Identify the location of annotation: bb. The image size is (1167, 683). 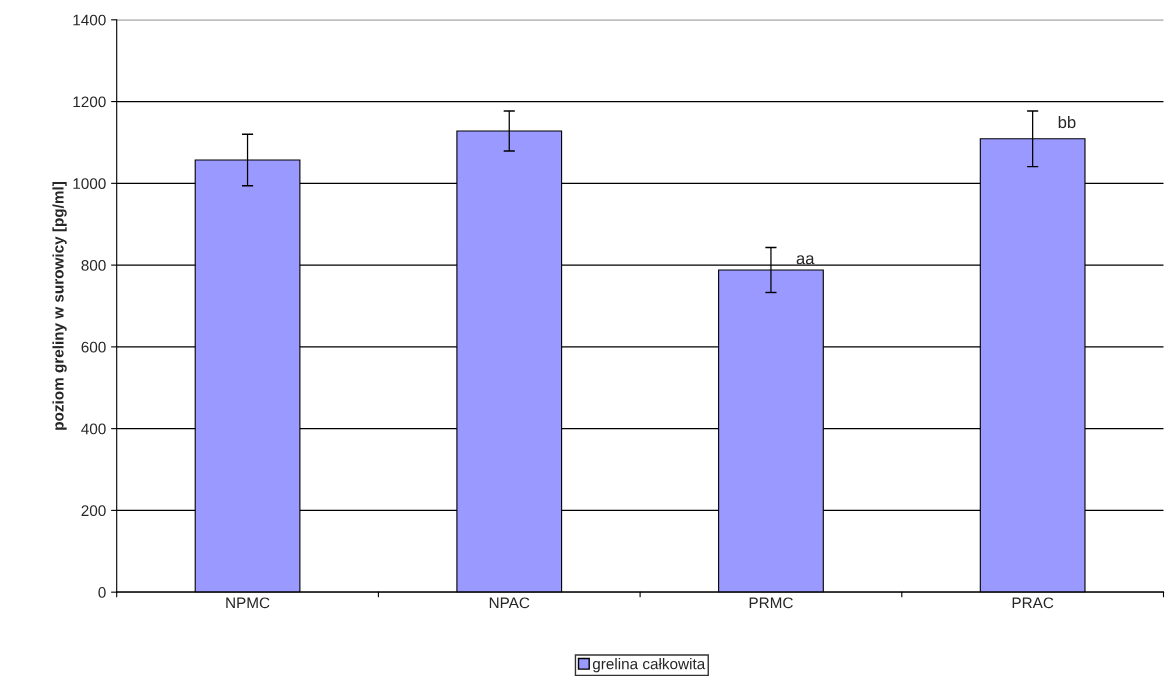
(1067, 122).